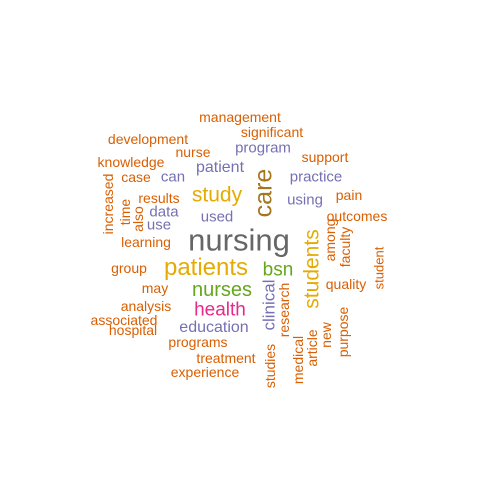 The image size is (480, 480). What do you see at coordinates (239, 240) in the screenshot?
I see `word-nursing: nursing` at bounding box center [239, 240].